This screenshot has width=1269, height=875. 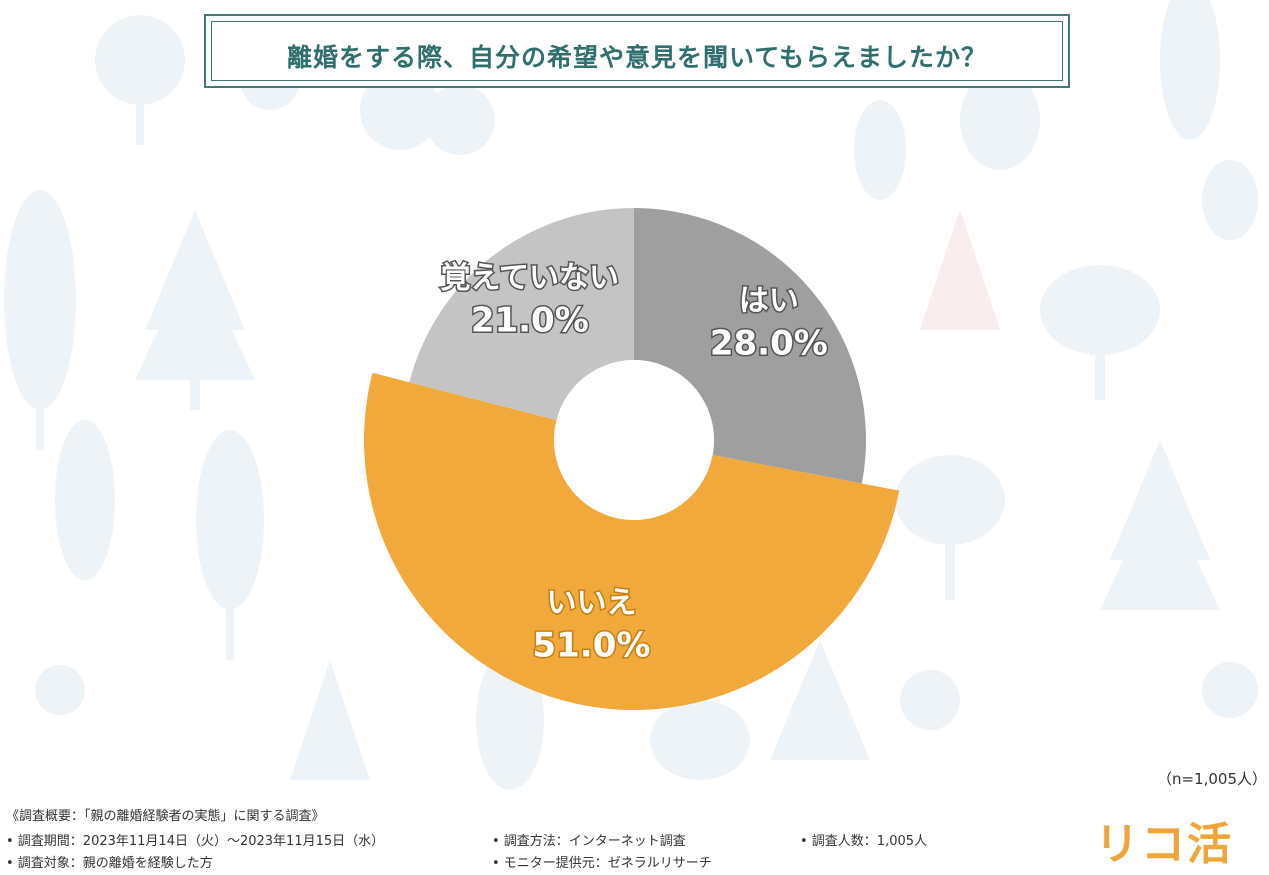 I want to click on label-yes: はい, so click(x=769, y=300).